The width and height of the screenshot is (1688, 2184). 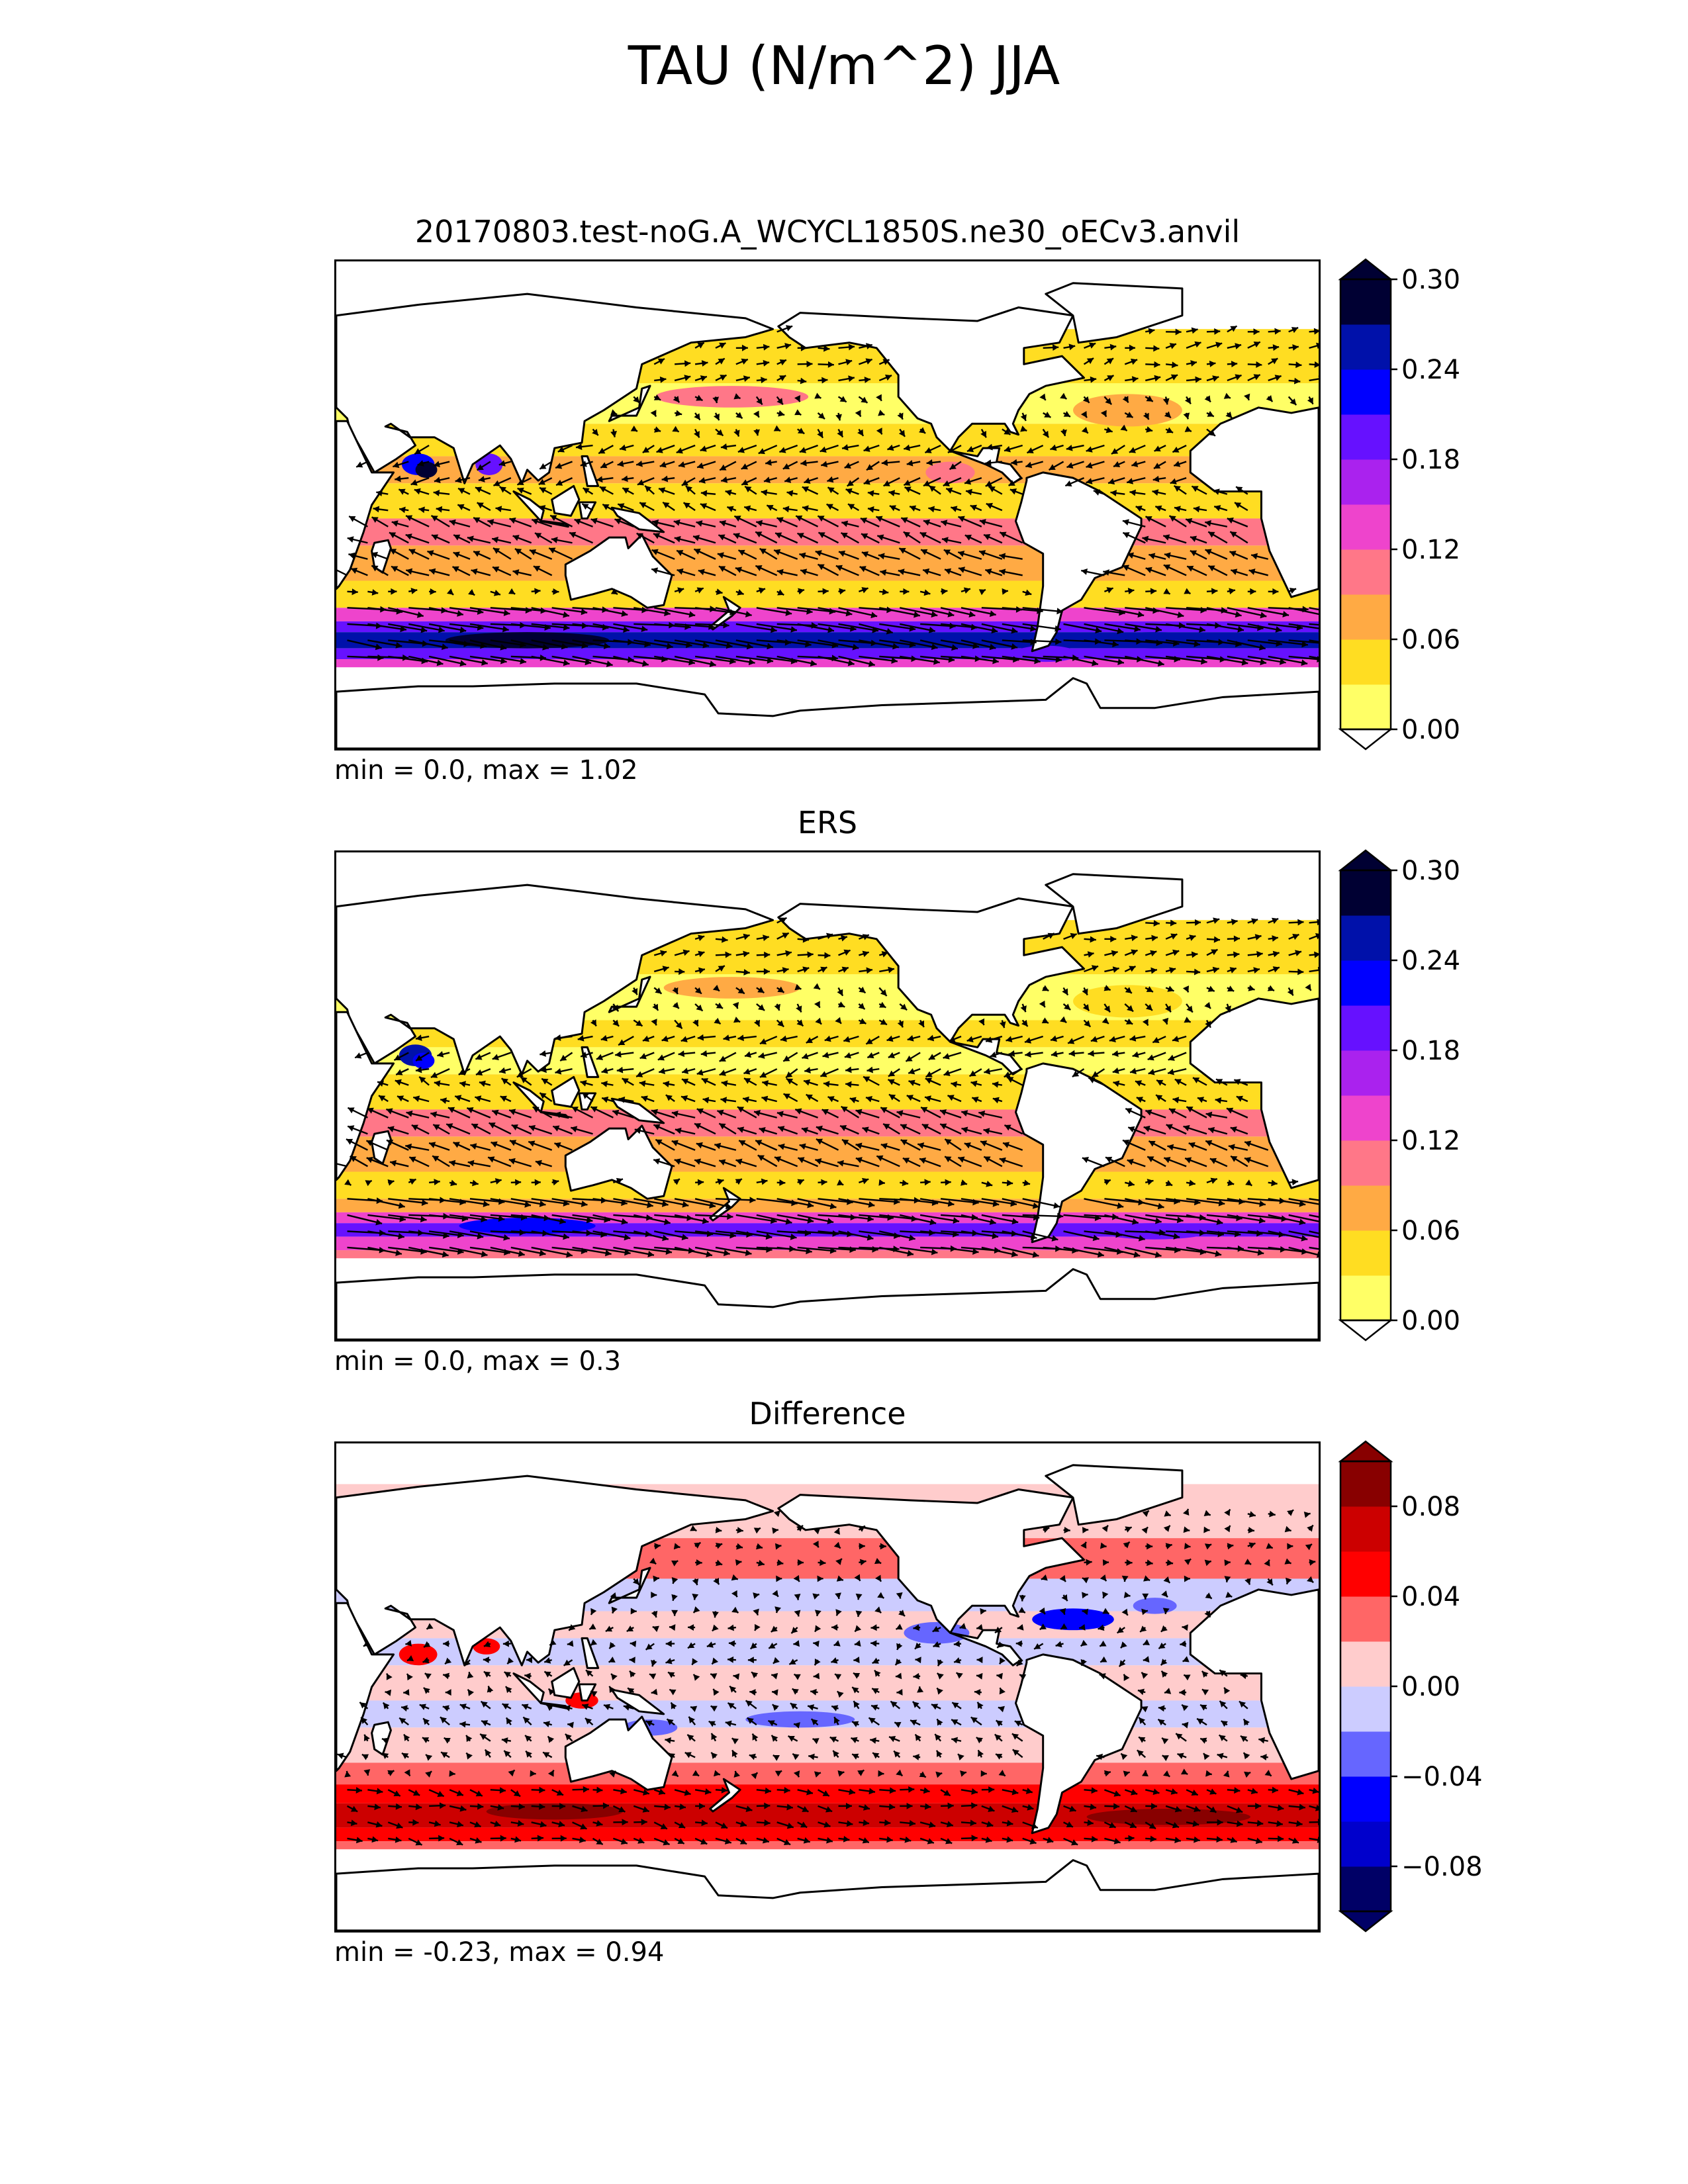 What do you see at coordinates (1430, 1507) in the screenshot?
I see `colorbar-tick-label: 0.08` at bounding box center [1430, 1507].